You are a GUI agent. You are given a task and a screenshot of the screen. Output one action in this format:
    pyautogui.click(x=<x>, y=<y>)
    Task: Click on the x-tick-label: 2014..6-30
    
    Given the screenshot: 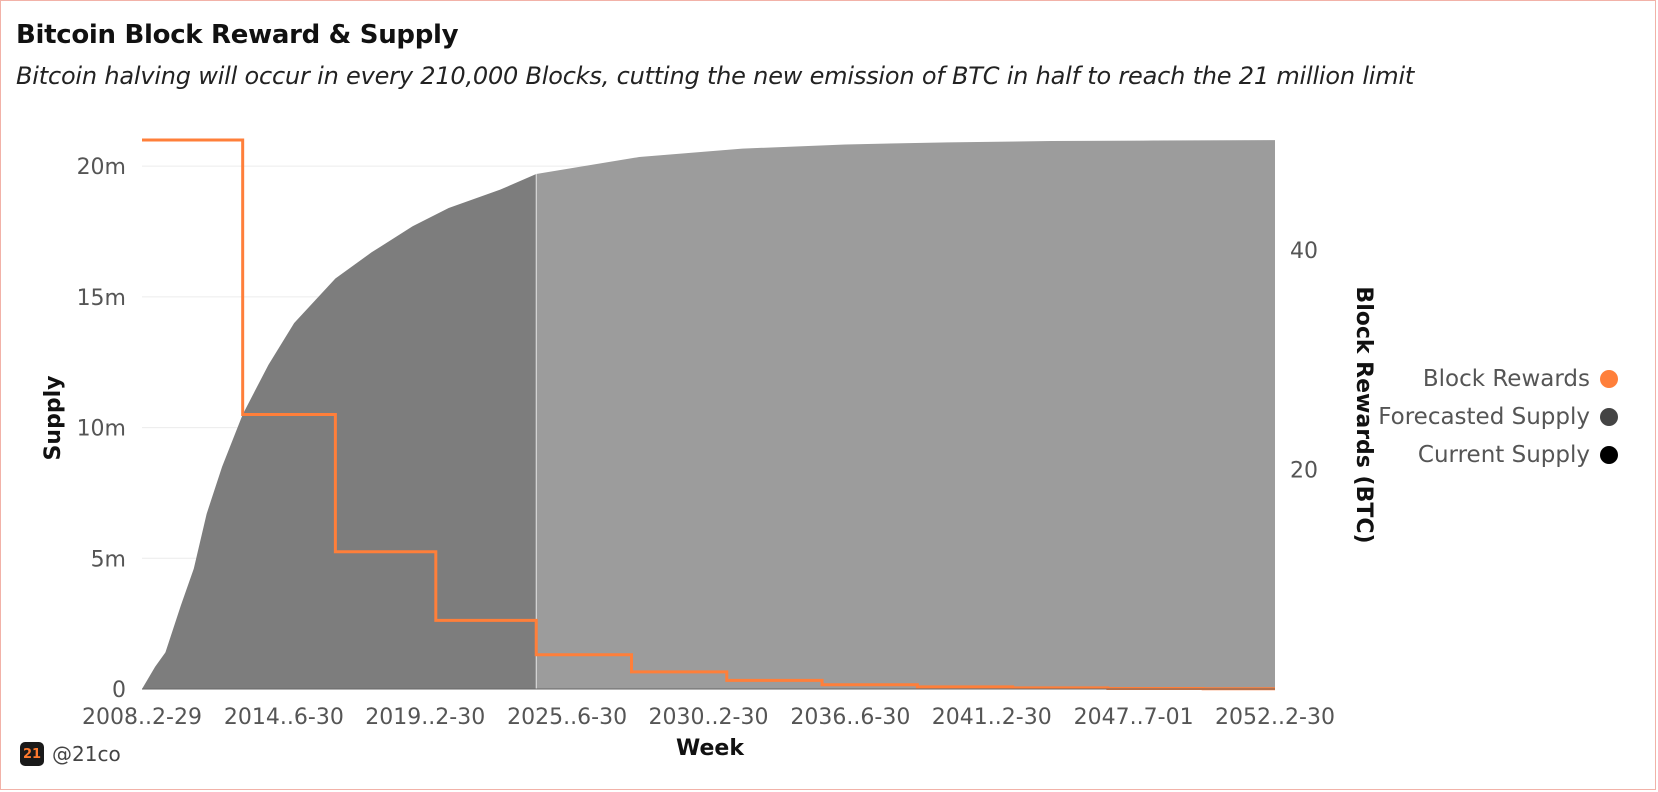 What is the action you would take?
    pyautogui.click(x=284, y=717)
    